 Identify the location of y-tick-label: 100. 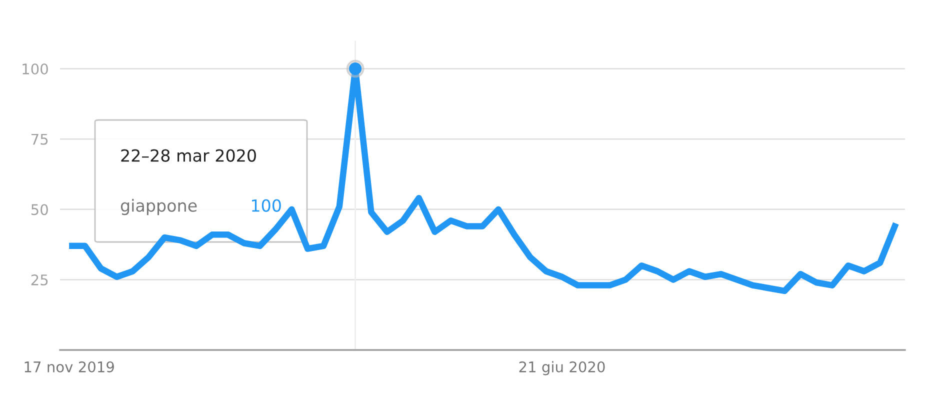
(35, 68).